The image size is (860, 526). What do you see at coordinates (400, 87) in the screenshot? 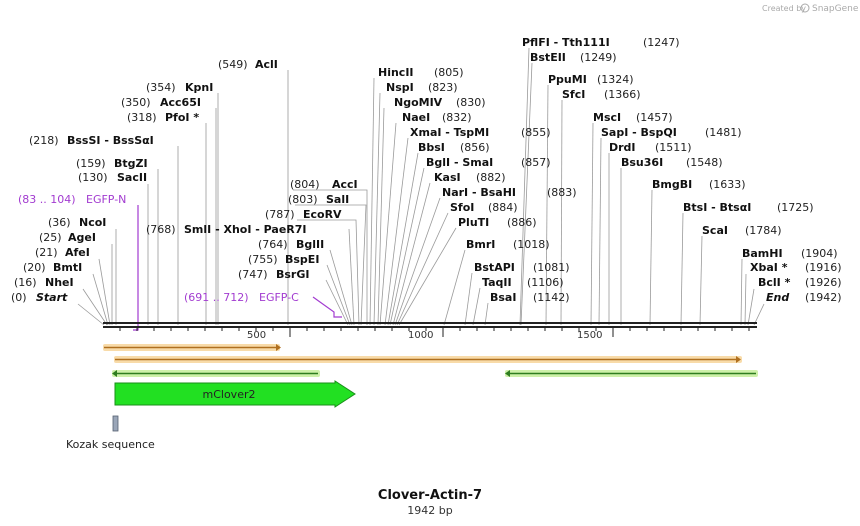
I see `enzyme-name: NspI` at bounding box center [400, 87].